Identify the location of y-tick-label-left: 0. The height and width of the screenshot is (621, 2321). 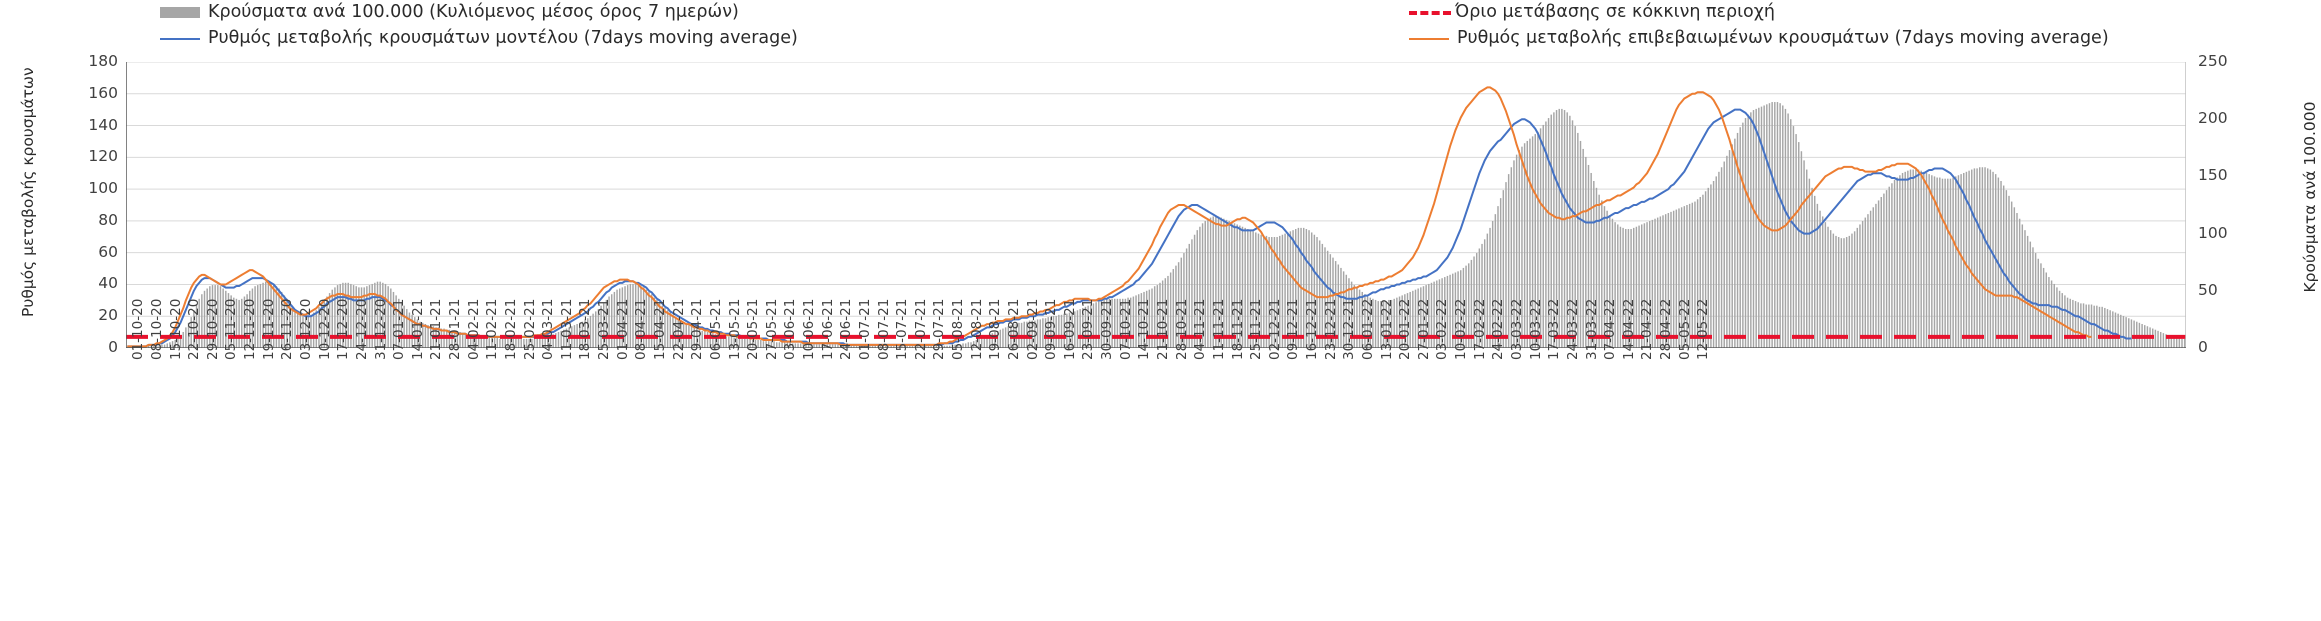
(113, 347).